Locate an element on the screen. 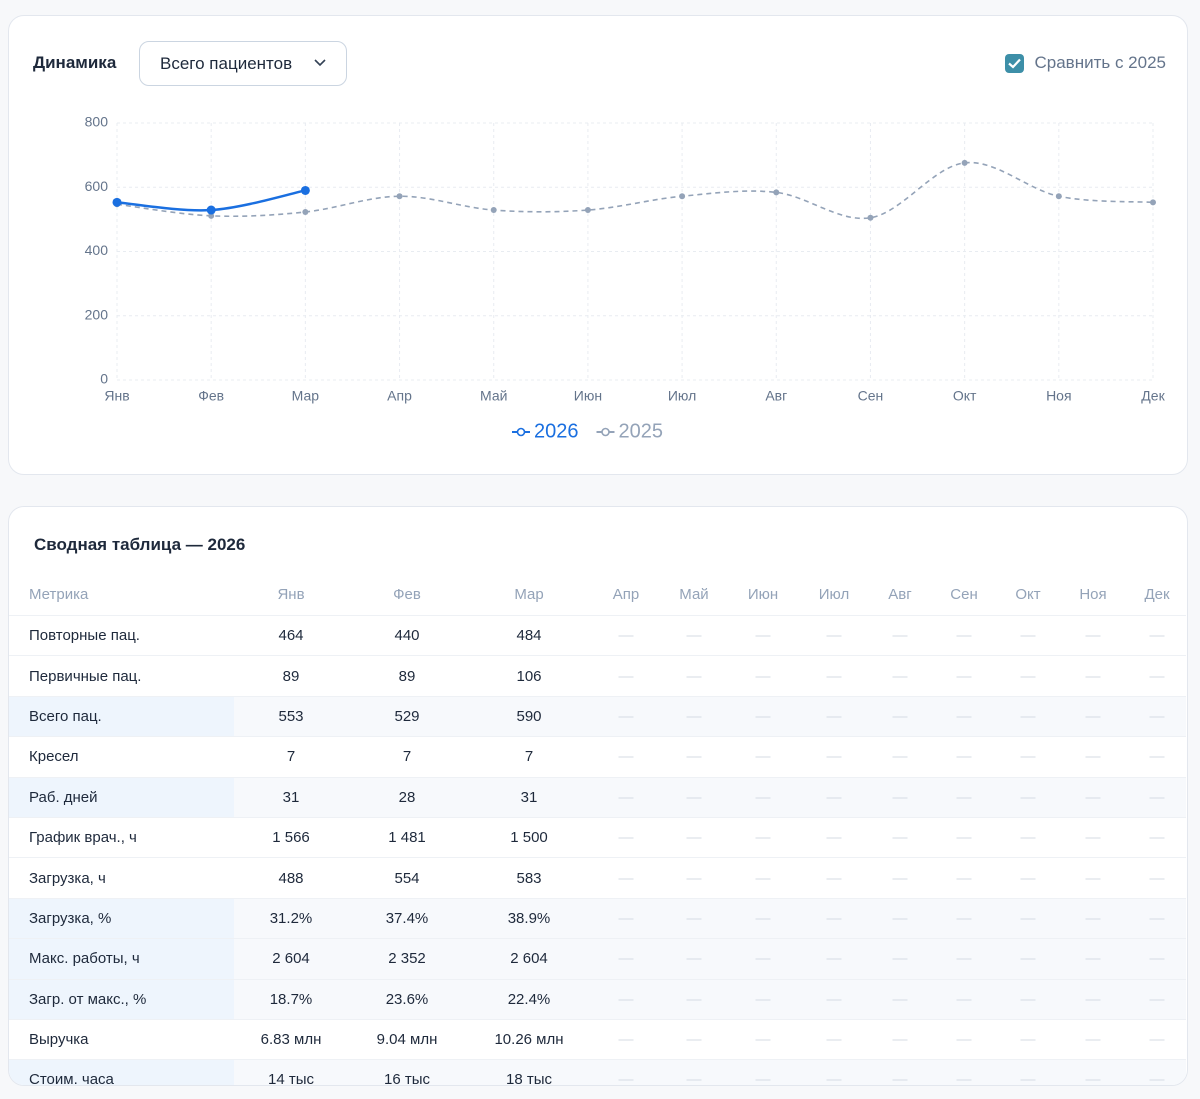 The image size is (1200, 1099). row-label: Кресел is located at coordinates (121, 757).